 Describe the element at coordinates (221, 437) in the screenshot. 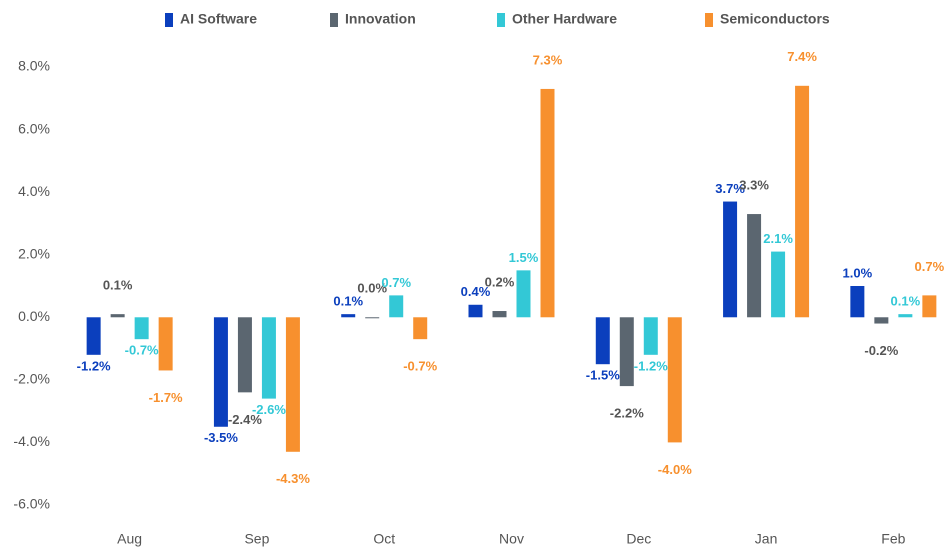

I see `value-label: -3.5%` at that location.